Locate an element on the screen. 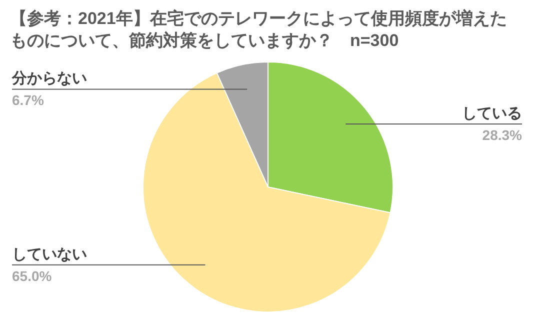 This screenshot has height=334, width=536. chart-title: 【参考：2021年】在宅でのテレワークによって使用頻度が増えたものについて、節約対策をしていますか？ n=300 is located at coordinates (259, 30).